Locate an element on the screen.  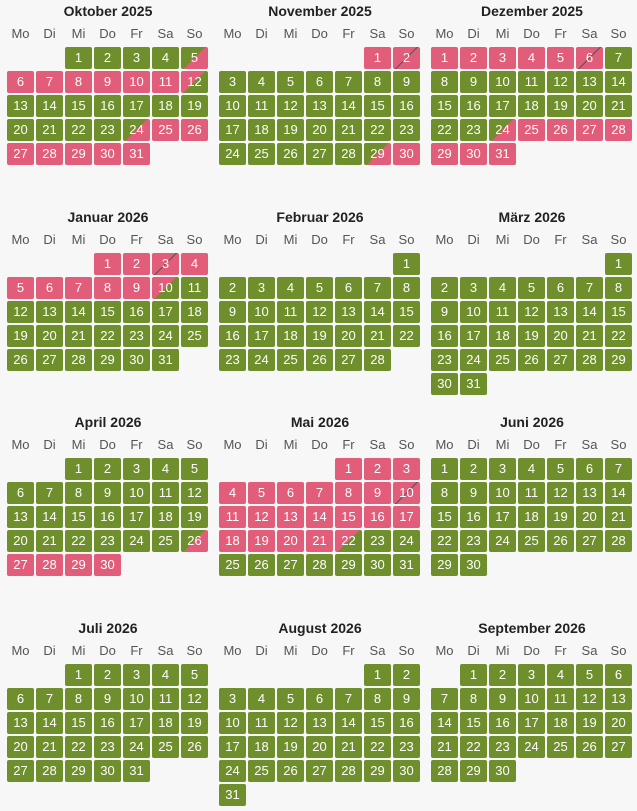
day-cell-available: 12 is located at coordinates (560, 82).